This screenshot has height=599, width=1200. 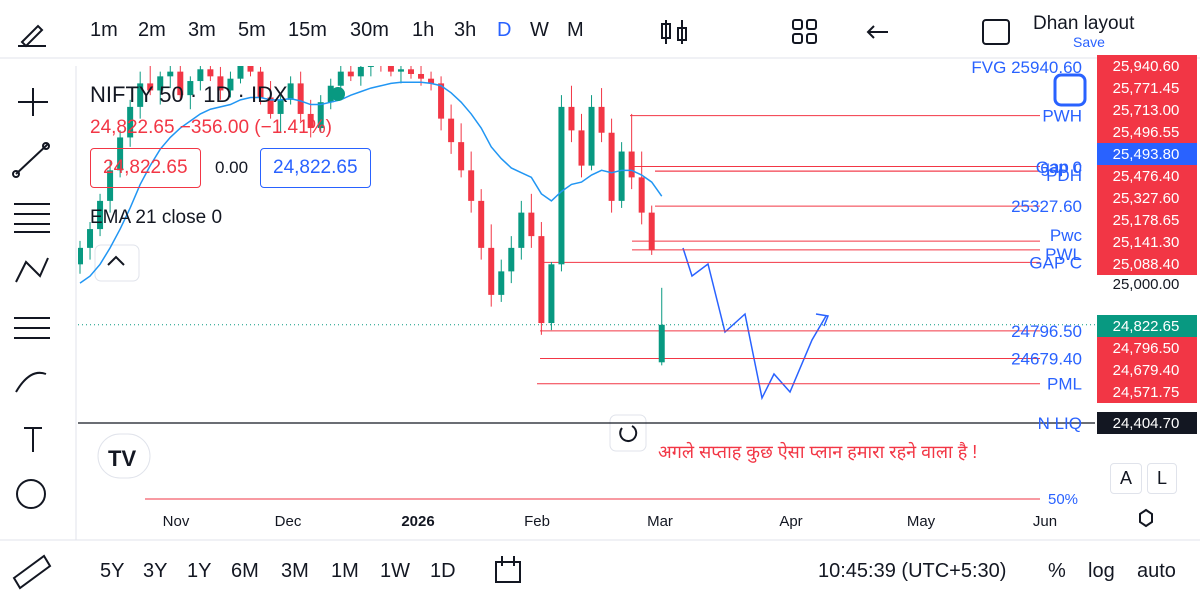 What do you see at coordinates (1146, 392) in the screenshot?
I see `price-badge: 24,571.75` at bounding box center [1146, 392].